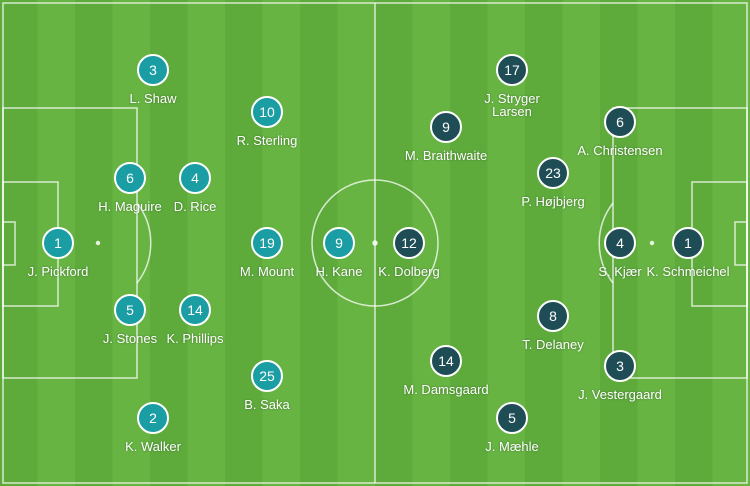  What do you see at coordinates (130, 338) in the screenshot?
I see `player-name: J. Stones` at bounding box center [130, 338].